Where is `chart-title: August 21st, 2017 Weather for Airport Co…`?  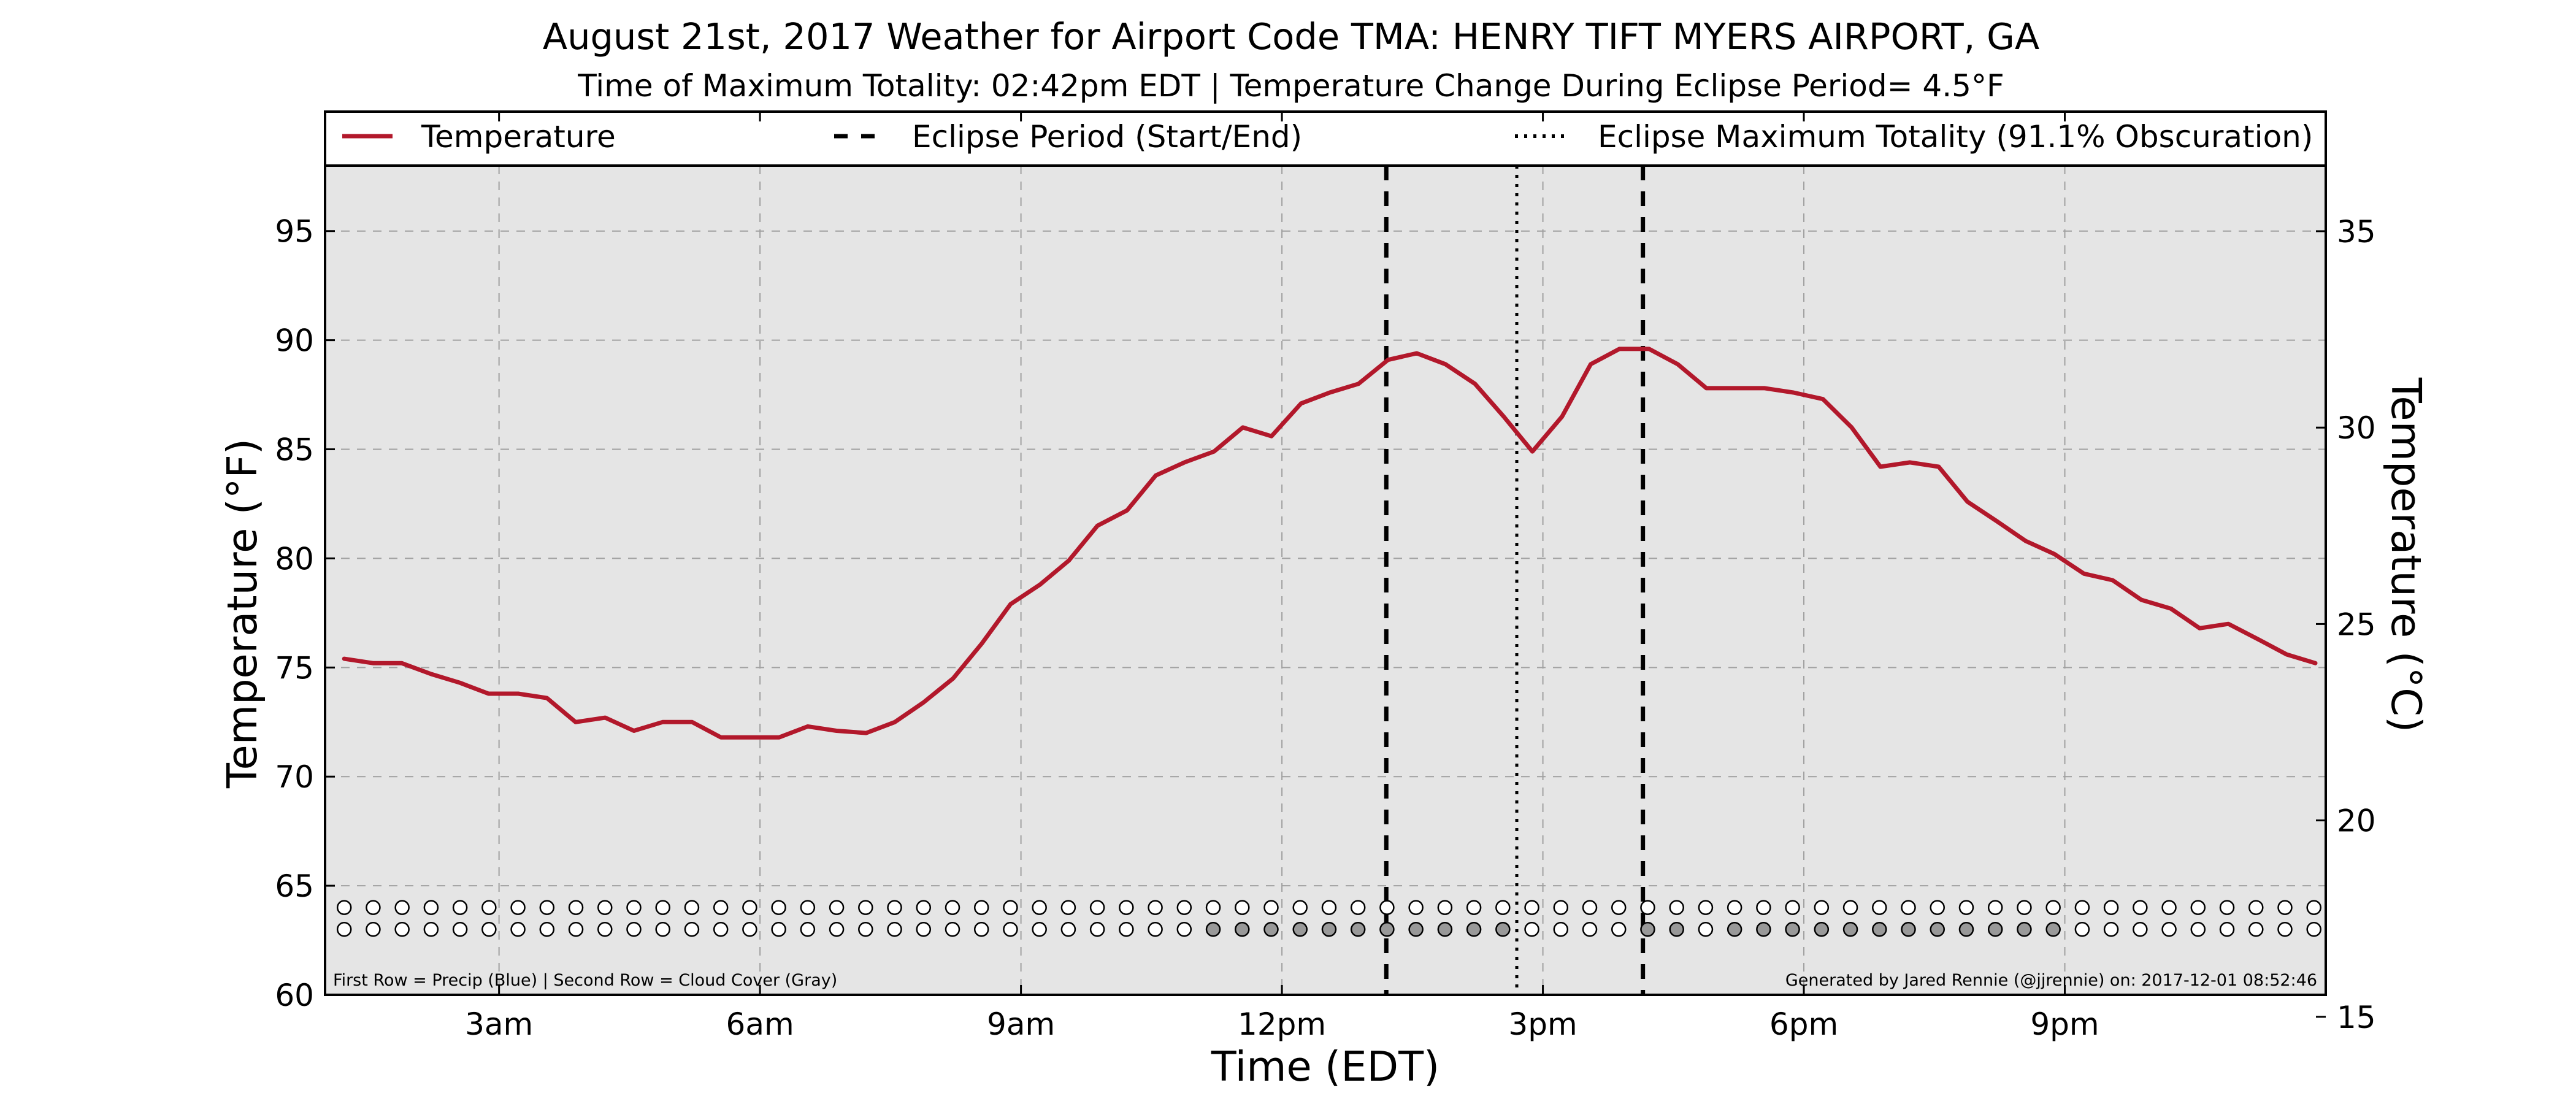 chart-title: August 21st, 2017 Weather for Airport Co… is located at coordinates (1291, 36).